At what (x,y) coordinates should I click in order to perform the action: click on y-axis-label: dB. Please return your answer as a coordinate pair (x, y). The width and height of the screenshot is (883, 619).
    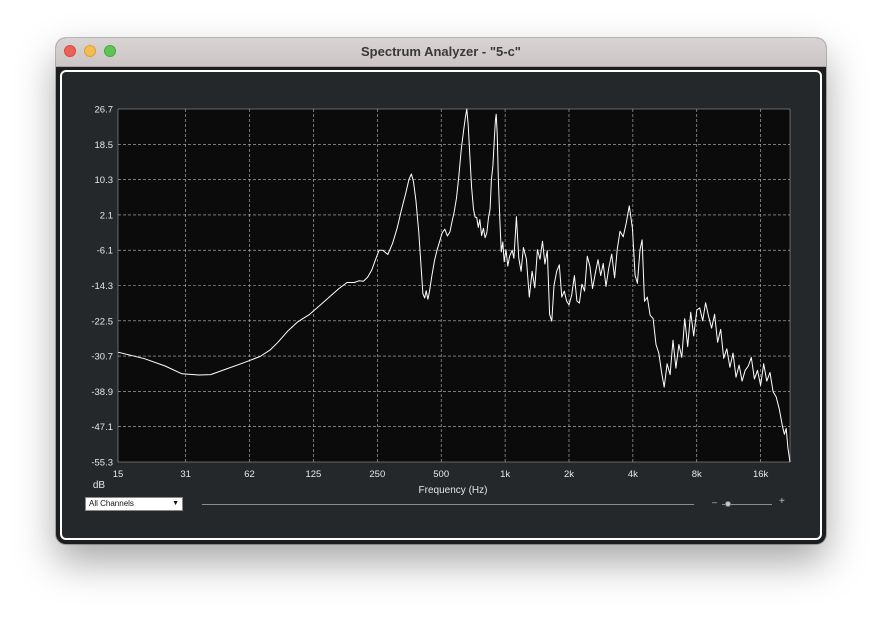
    Looking at the image, I should click on (99, 485).